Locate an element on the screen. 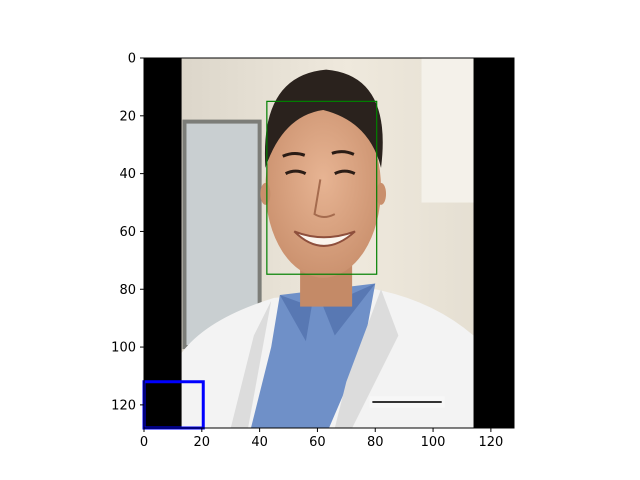 This screenshot has height=480, width=640. x-tick-label: 20 is located at coordinates (202, 442).